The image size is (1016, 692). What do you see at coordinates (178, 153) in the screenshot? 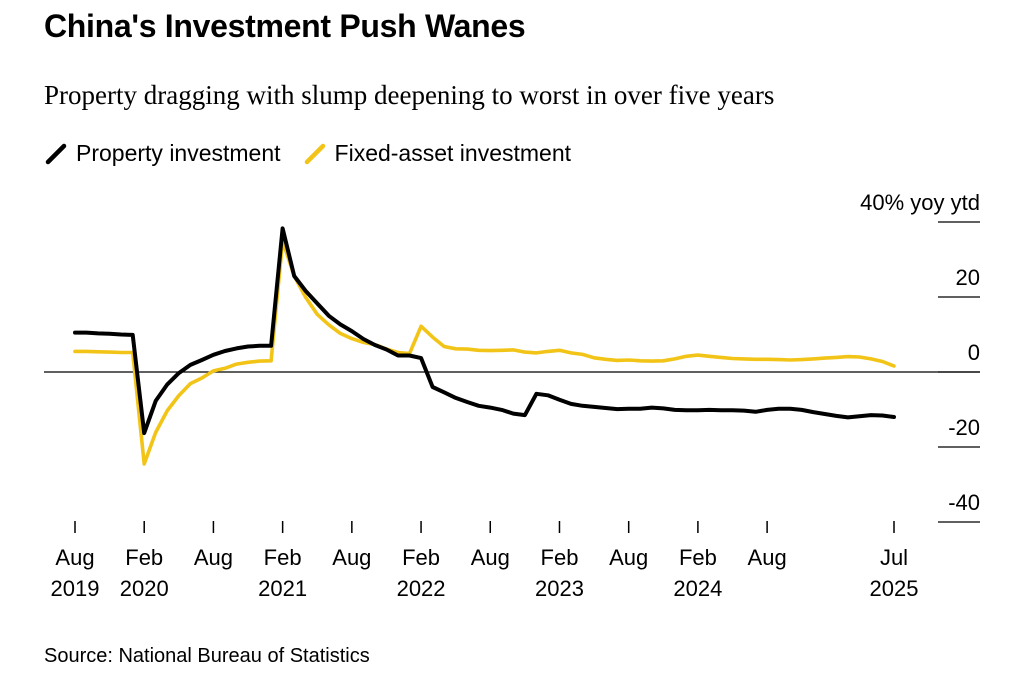
I see `legend-label-property: Property investment` at bounding box center [178, 153].